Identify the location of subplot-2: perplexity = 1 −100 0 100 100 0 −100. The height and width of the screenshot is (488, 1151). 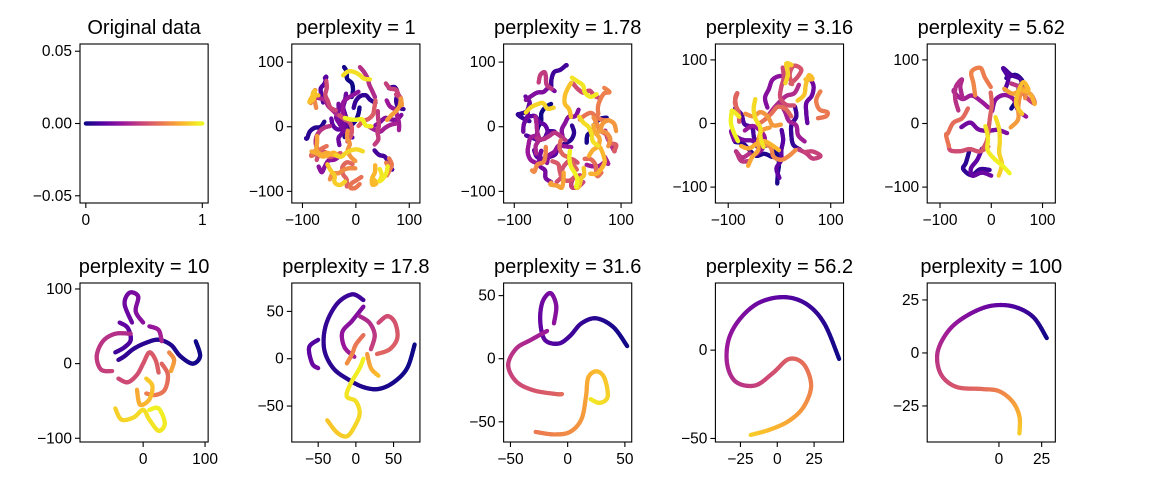
(336, 123).